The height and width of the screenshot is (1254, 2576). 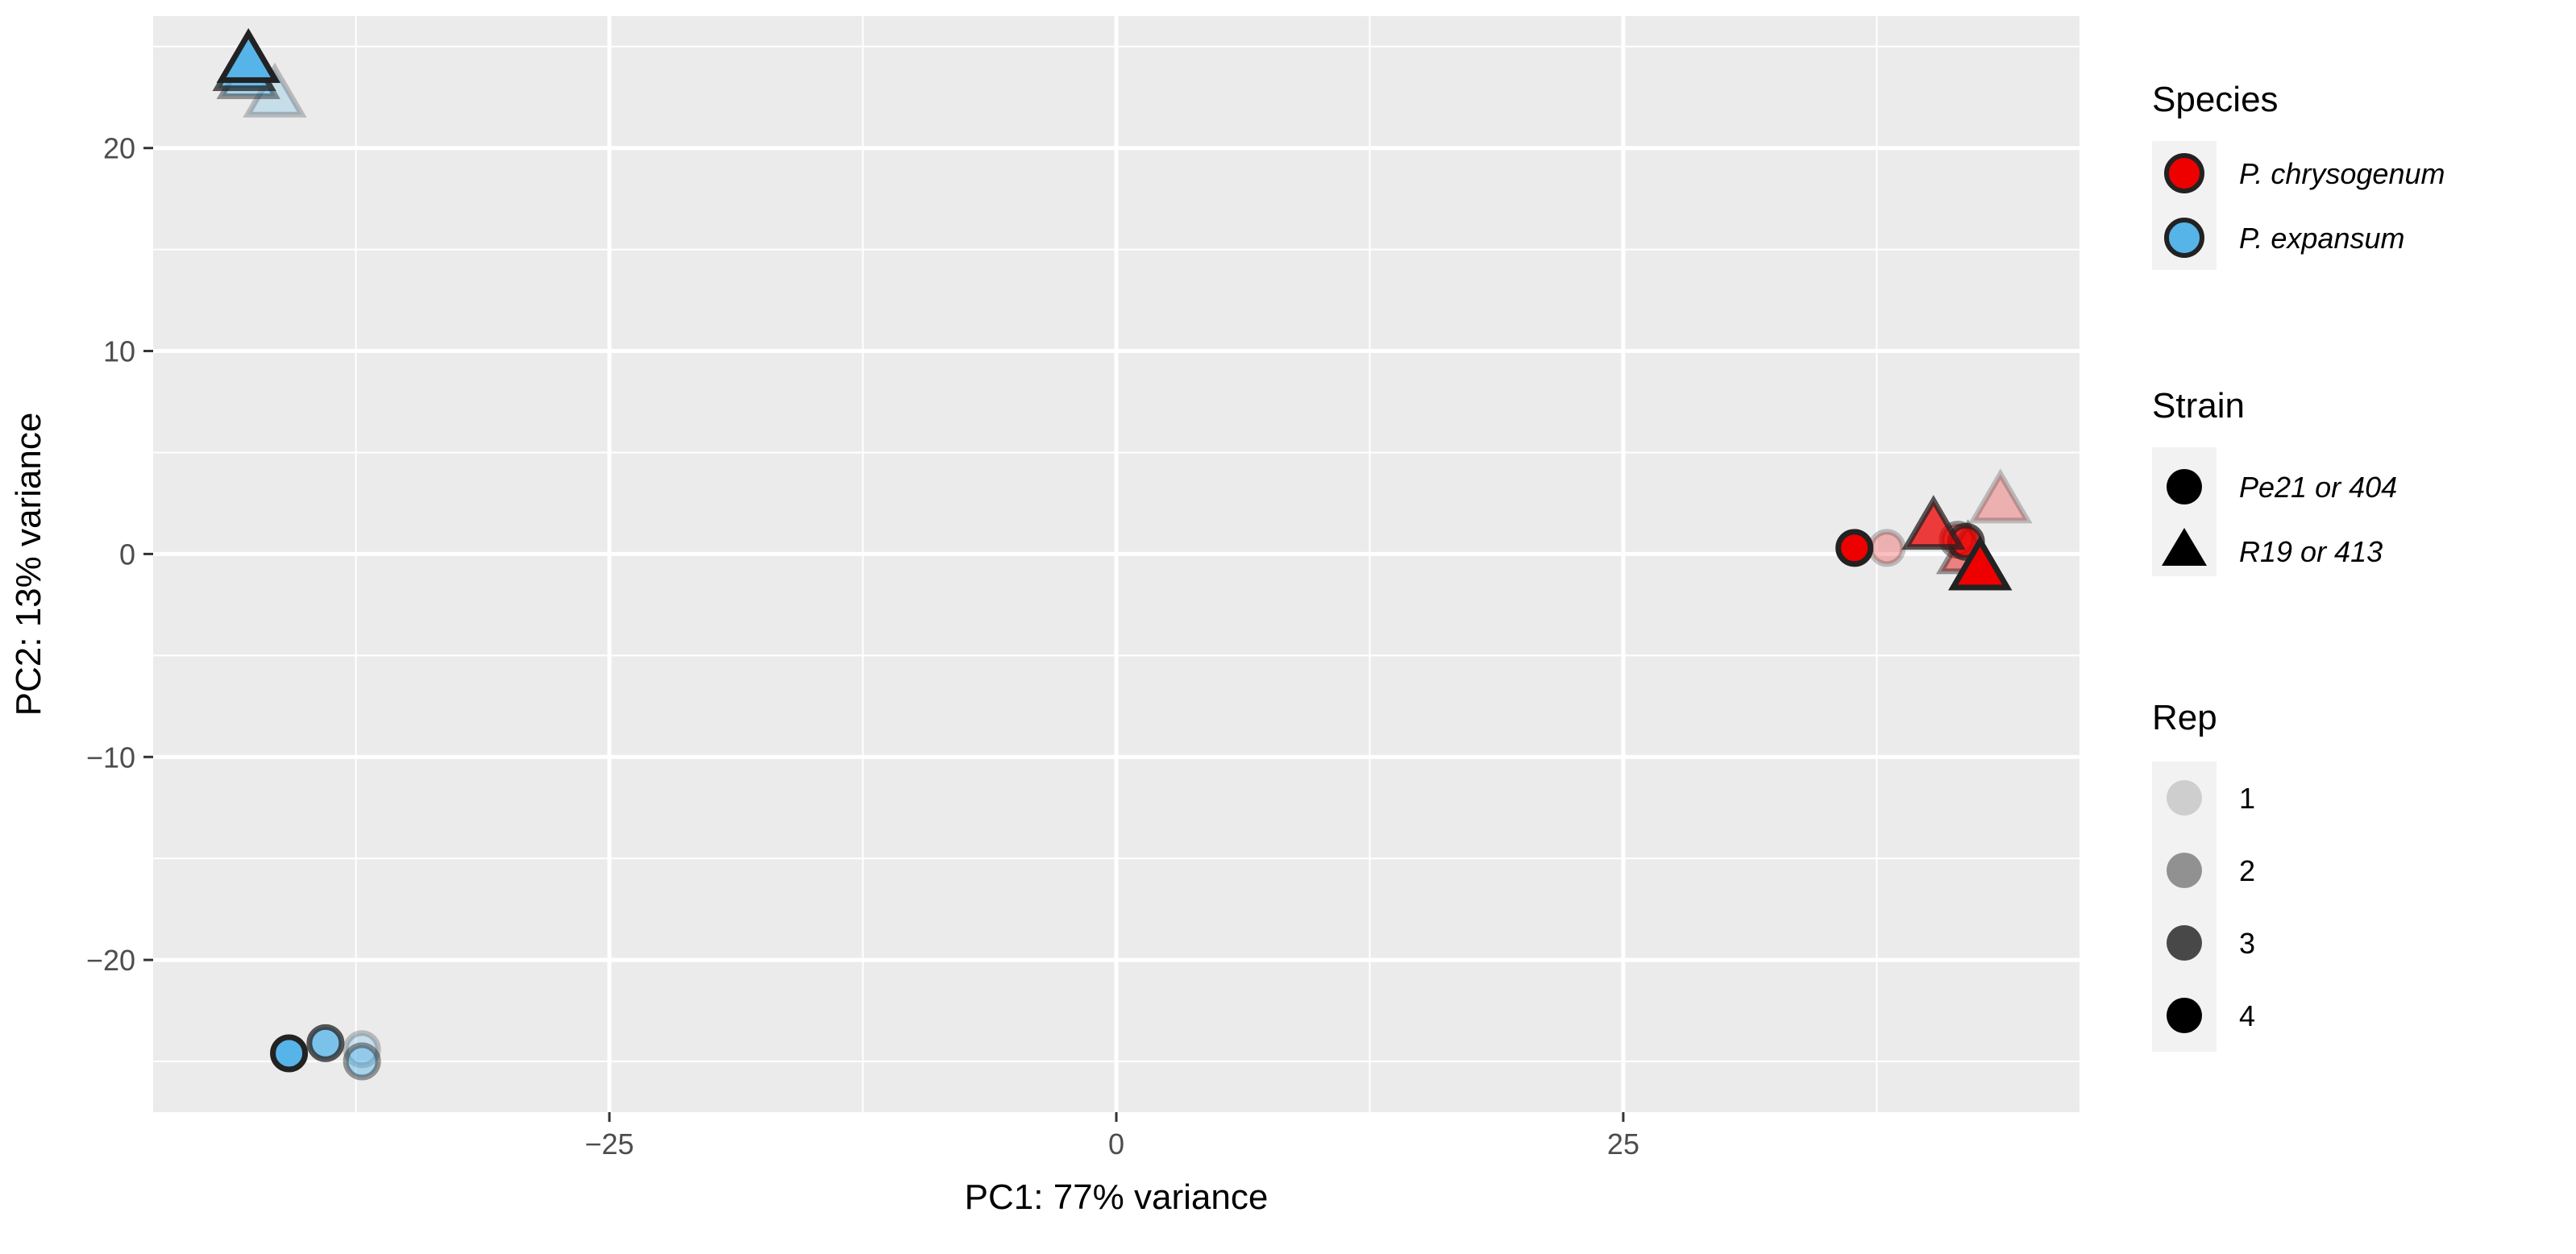 I want to click on x-axis: −25 0 25, so click(x=1112, y=1136).